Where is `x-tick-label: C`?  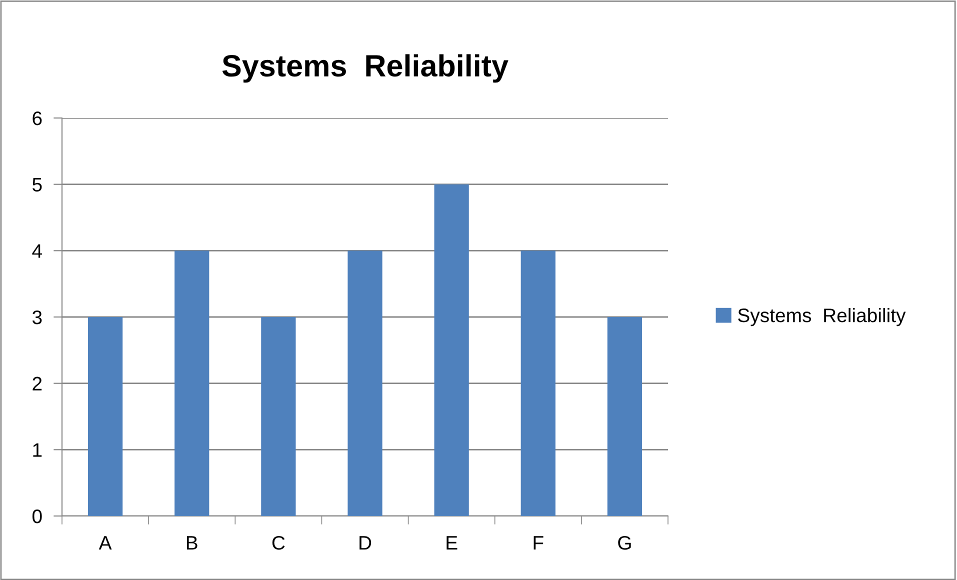
x-tick-label: C is located at coordinates (278, 543).